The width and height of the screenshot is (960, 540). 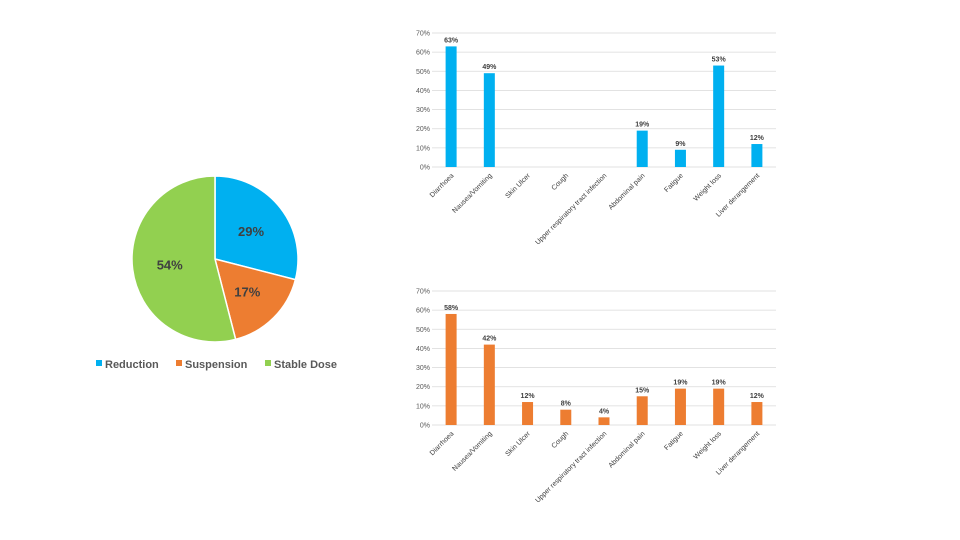 I want to click on pie-slice-reduction, so click(x=256, y=228).